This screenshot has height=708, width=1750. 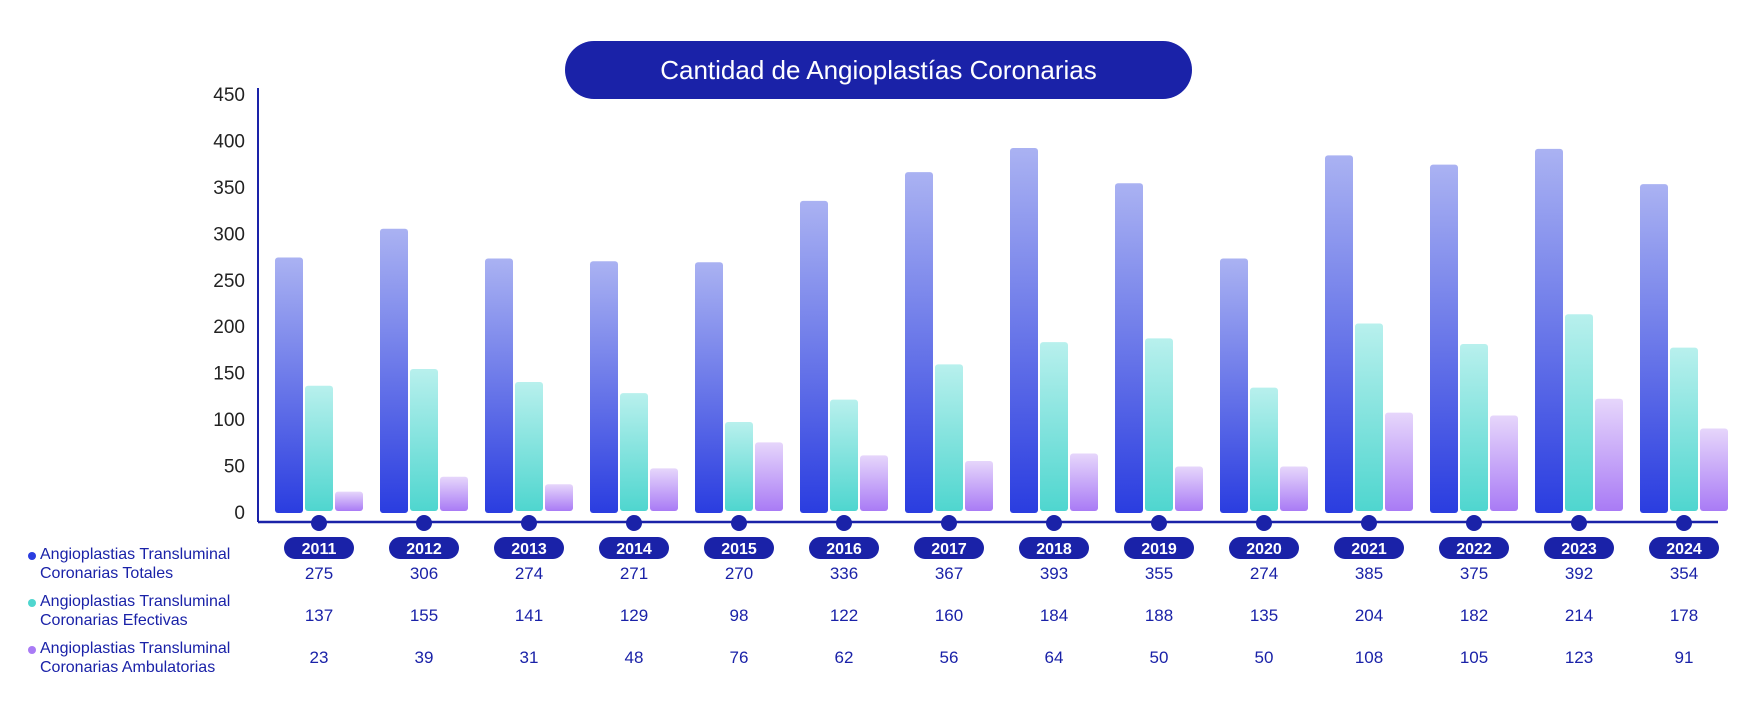 I want to click on data-label: 184, so click(x=1054, y=615).